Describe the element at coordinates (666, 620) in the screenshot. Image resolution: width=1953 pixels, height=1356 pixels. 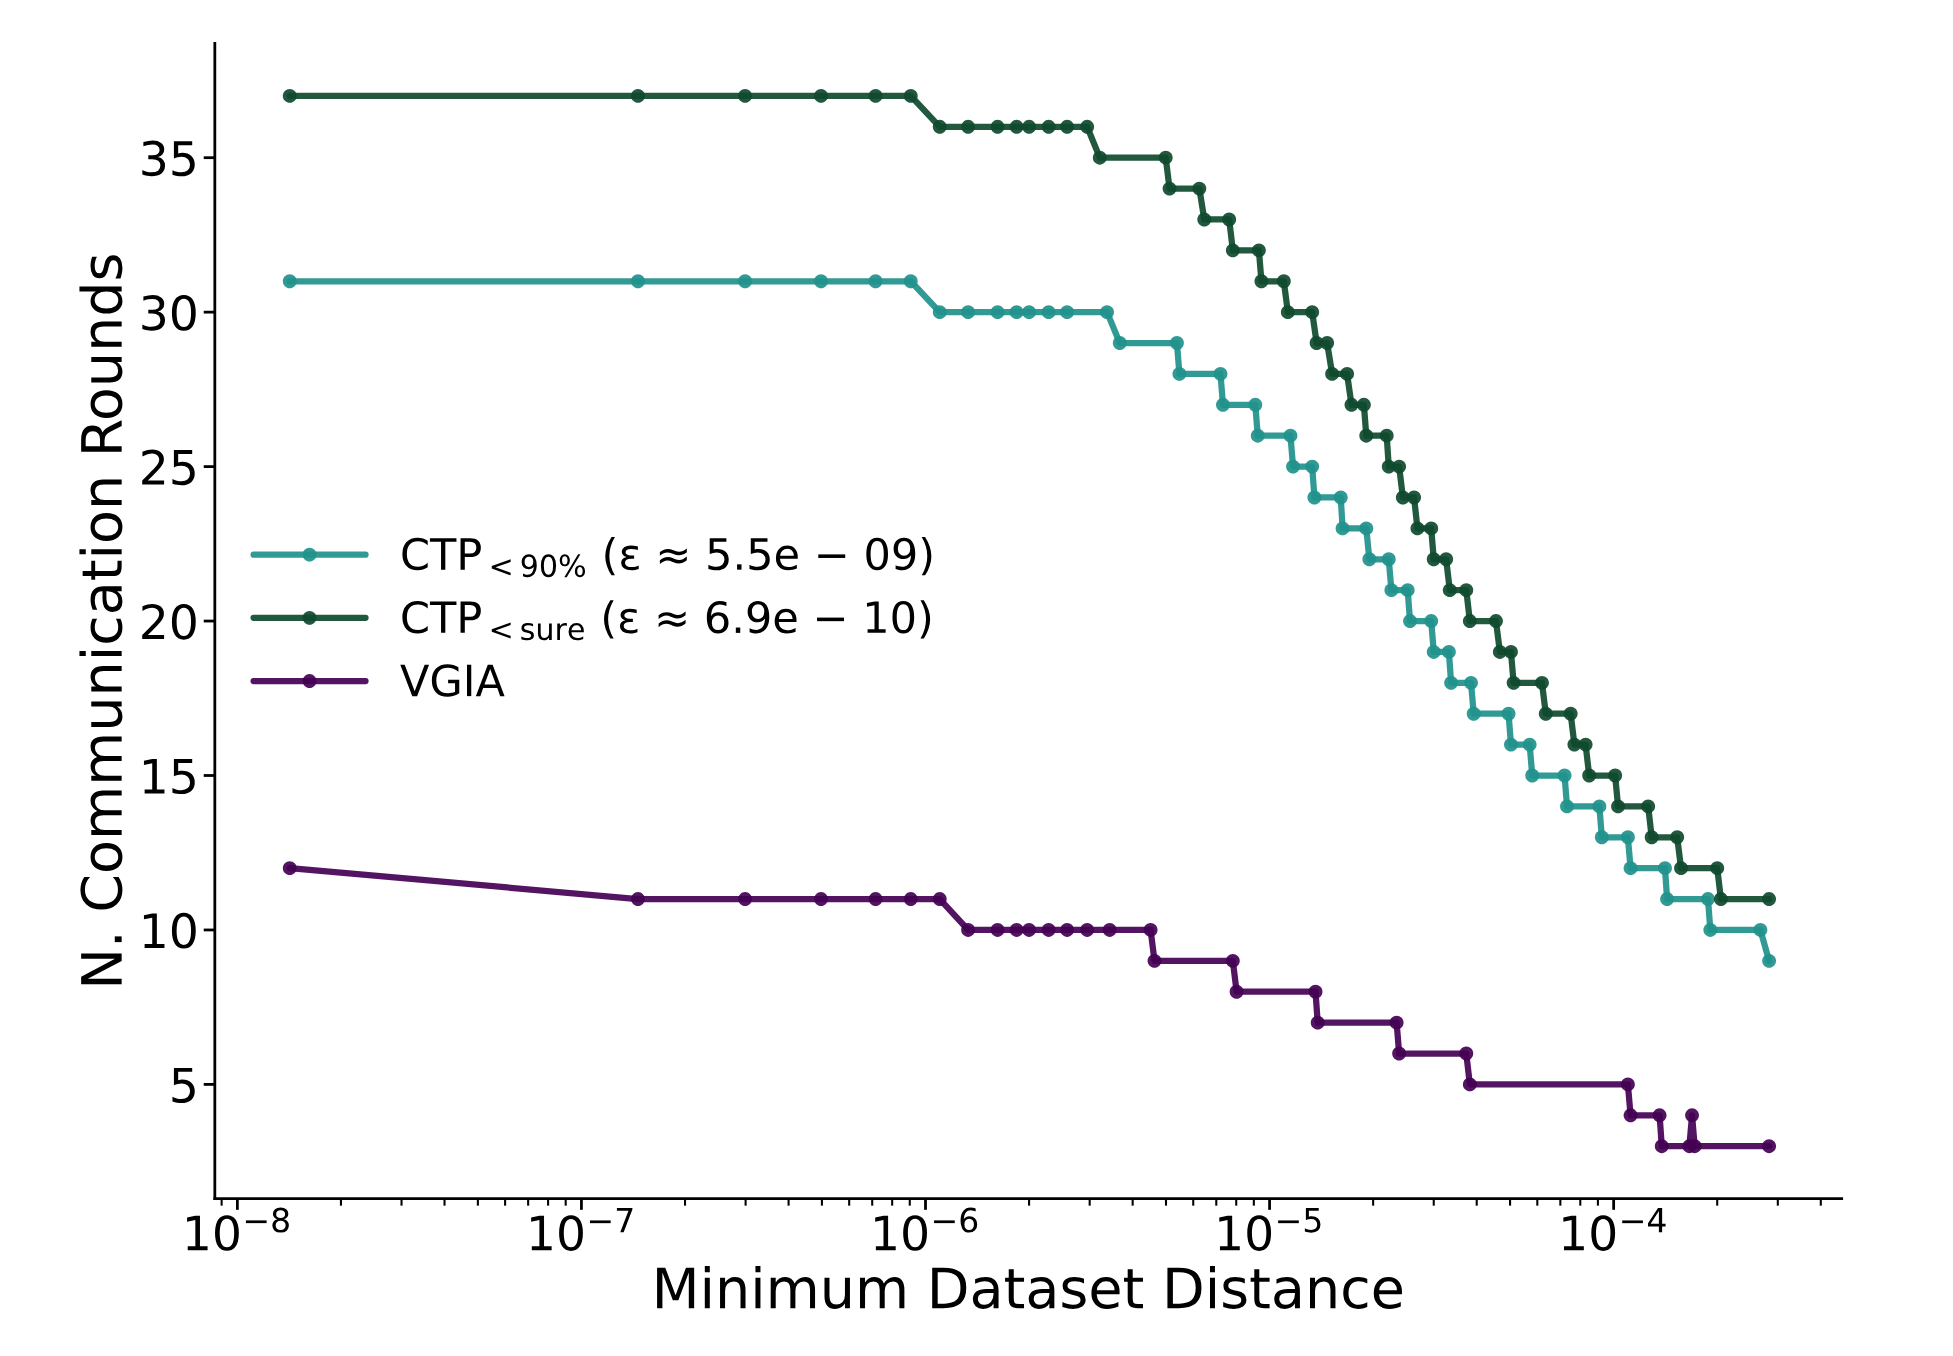
I see `legend-label: CTP$_{<sure}$ (ε ≈ 6.9e − 10)` at that location.